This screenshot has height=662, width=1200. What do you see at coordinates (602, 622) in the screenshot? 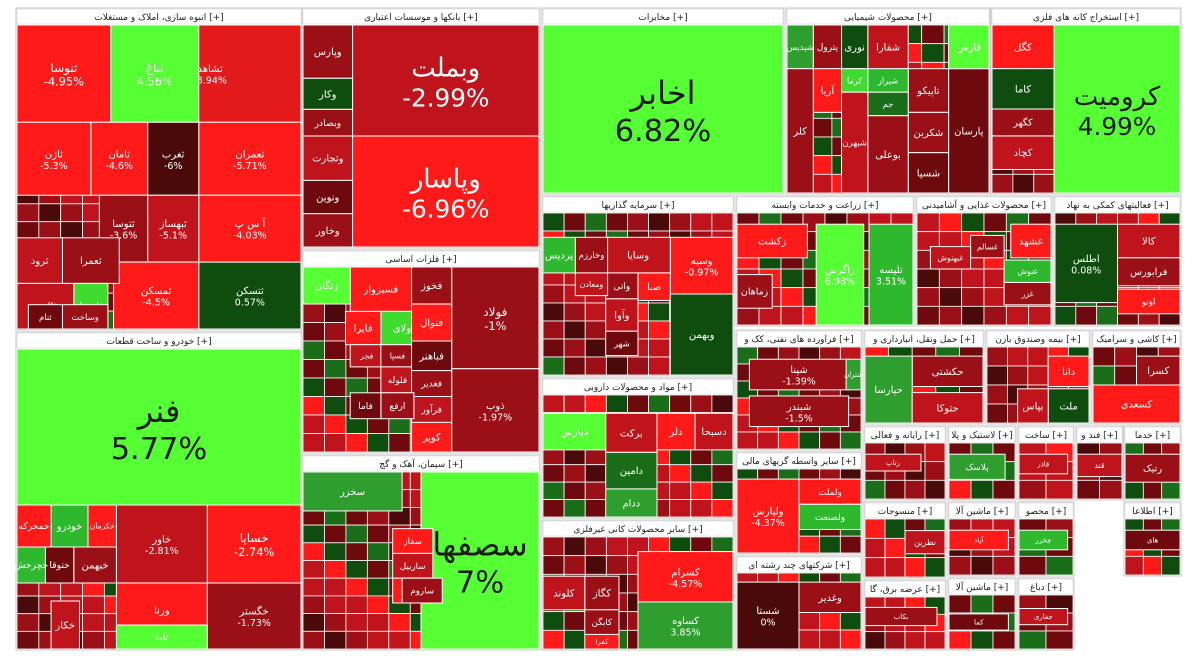
I see `tile-10-2: کابگن` at bounding box center [602, 622].